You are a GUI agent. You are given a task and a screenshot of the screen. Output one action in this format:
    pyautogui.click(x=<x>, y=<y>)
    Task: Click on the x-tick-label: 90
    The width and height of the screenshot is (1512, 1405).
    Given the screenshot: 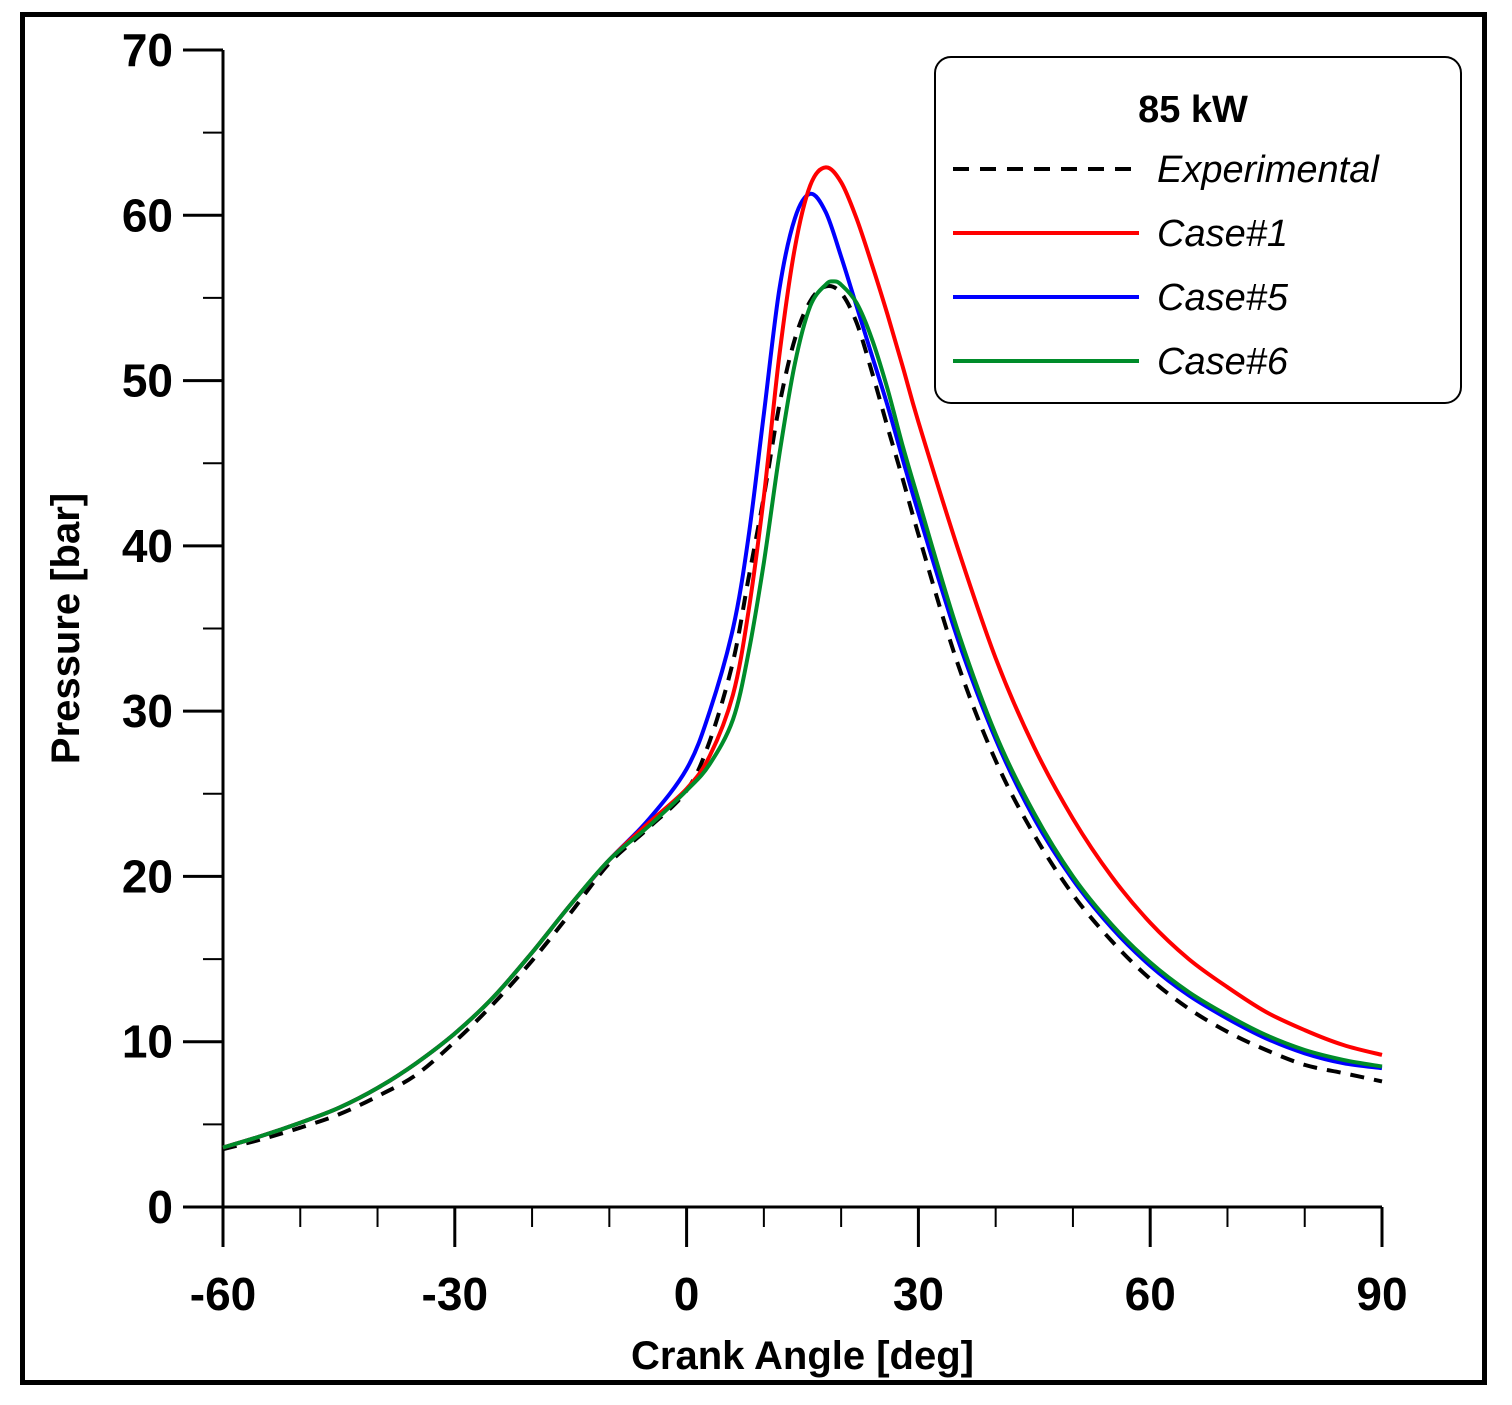 What is the action you would take?
    pyautogui.click(x=1381, y=1294)
    